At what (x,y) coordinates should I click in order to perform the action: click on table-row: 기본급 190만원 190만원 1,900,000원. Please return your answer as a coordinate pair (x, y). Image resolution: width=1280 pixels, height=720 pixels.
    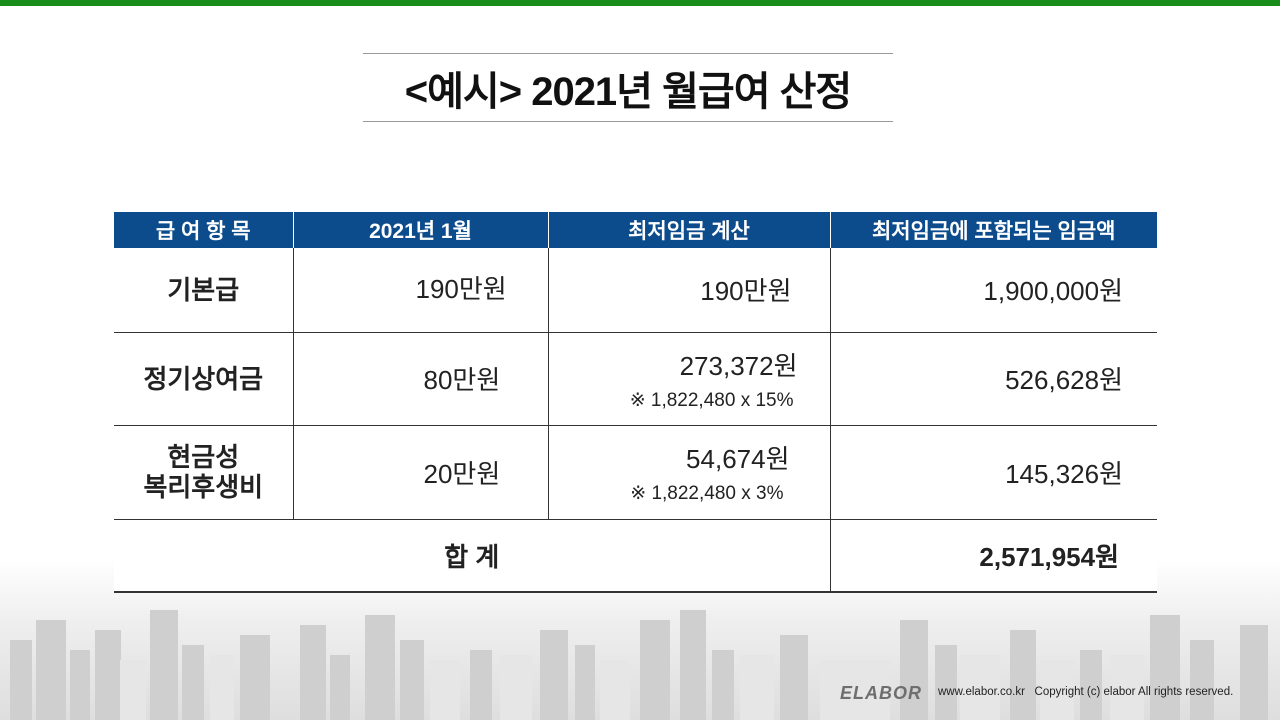
    Looking at the image, I should click on (635, 290).